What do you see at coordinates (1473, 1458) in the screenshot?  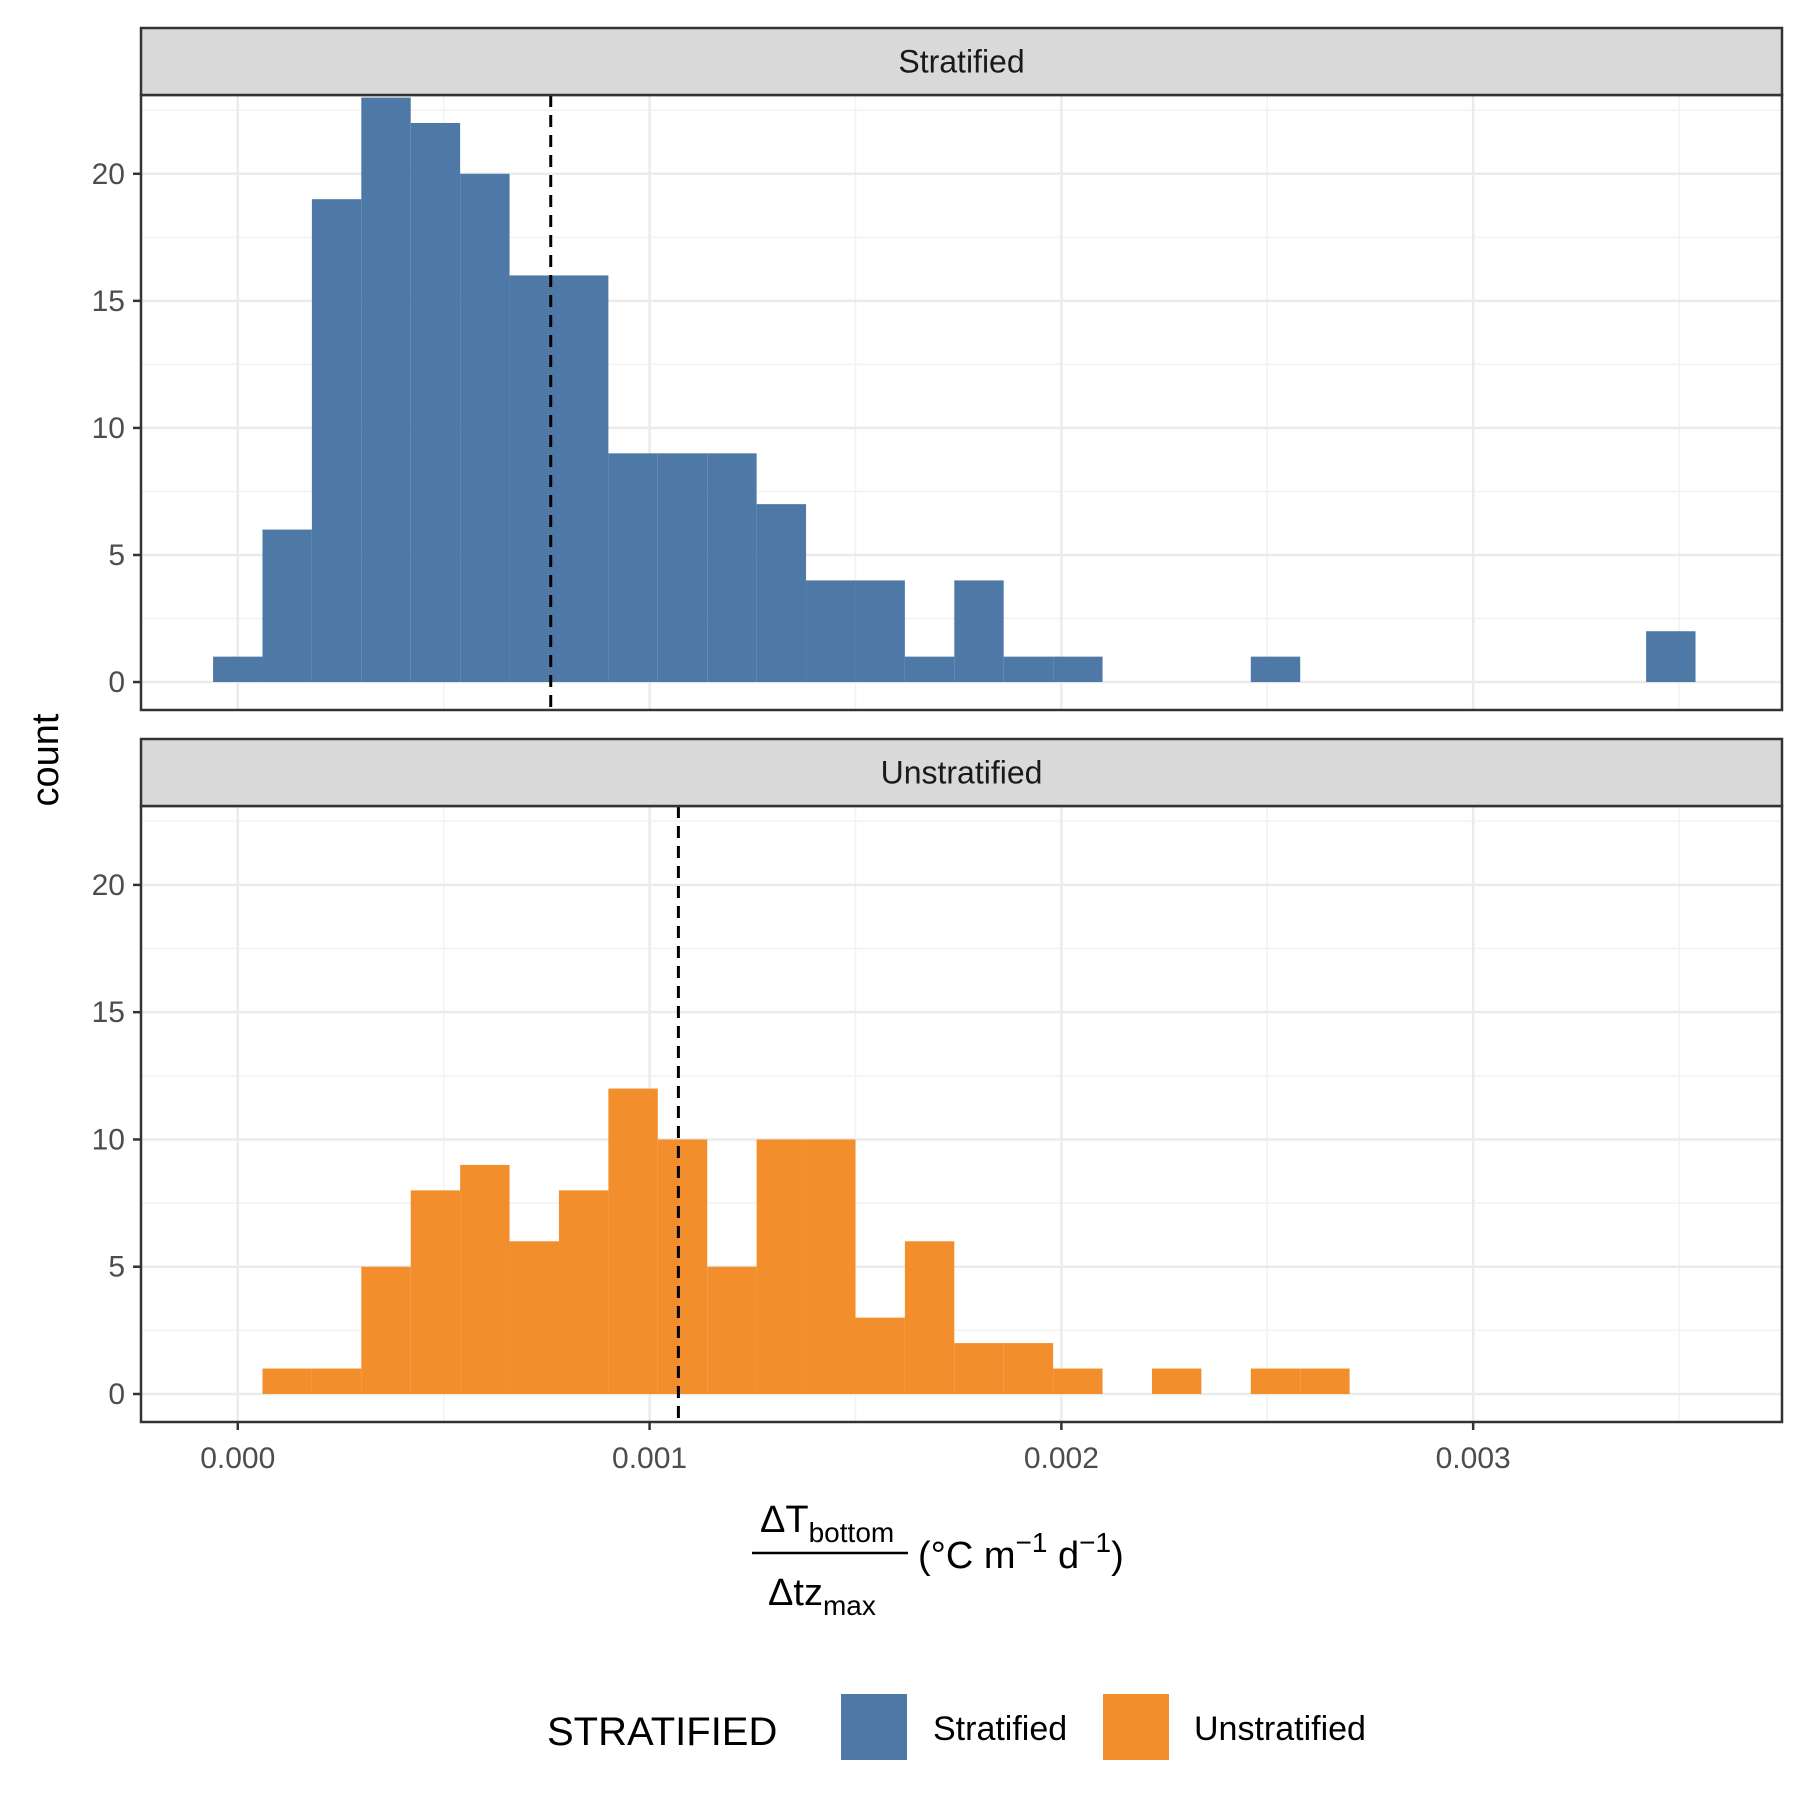 I see `x-tick-label: 0.003` at bounding box center [1473, 1458].